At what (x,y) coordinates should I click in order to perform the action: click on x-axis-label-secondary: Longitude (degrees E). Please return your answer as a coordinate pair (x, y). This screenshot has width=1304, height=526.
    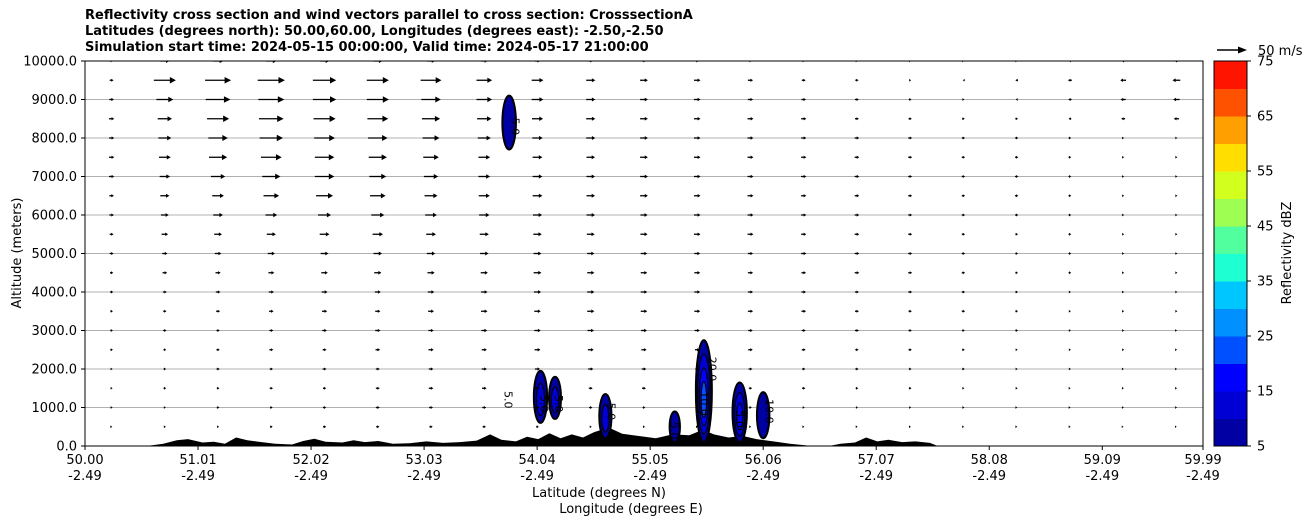
    Looking at the image, I should click on (631, 509).